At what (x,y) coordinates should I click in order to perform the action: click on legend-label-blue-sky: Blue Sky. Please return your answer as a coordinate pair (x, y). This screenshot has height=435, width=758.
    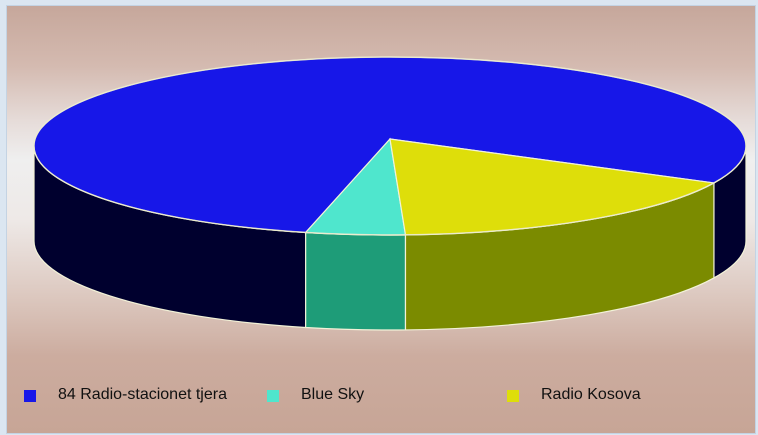
    Looking at the image, I should click on (333, 394).